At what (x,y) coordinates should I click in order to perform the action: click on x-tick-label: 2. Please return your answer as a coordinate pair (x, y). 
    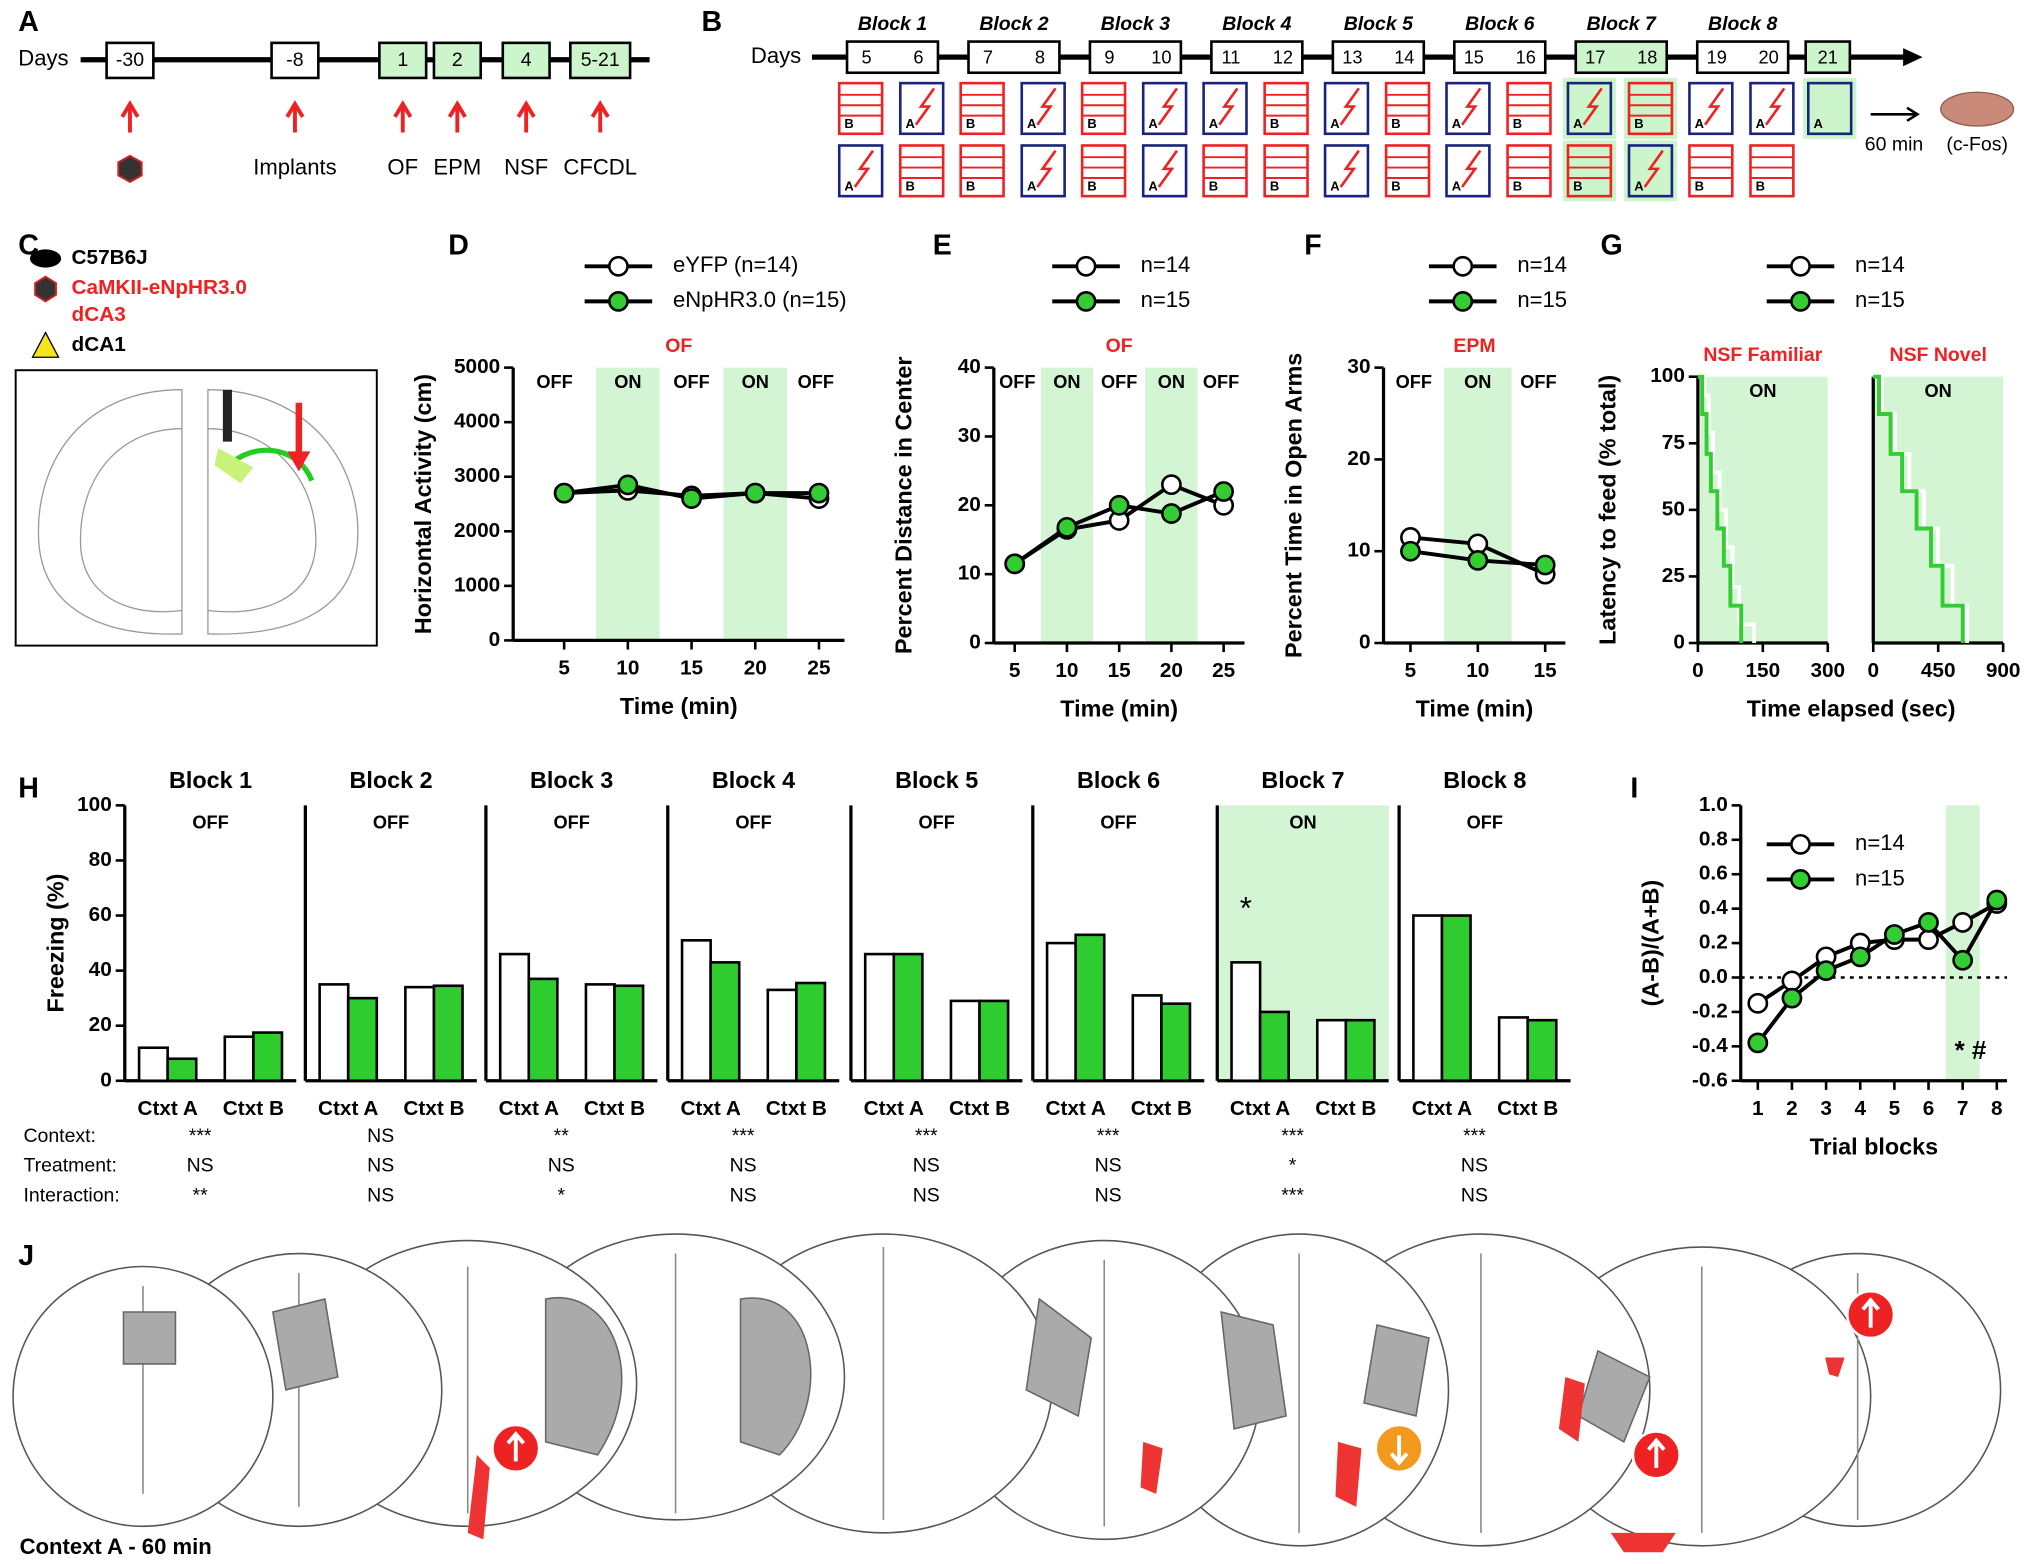
    Looking at the image, I should click on (1792, 1108).